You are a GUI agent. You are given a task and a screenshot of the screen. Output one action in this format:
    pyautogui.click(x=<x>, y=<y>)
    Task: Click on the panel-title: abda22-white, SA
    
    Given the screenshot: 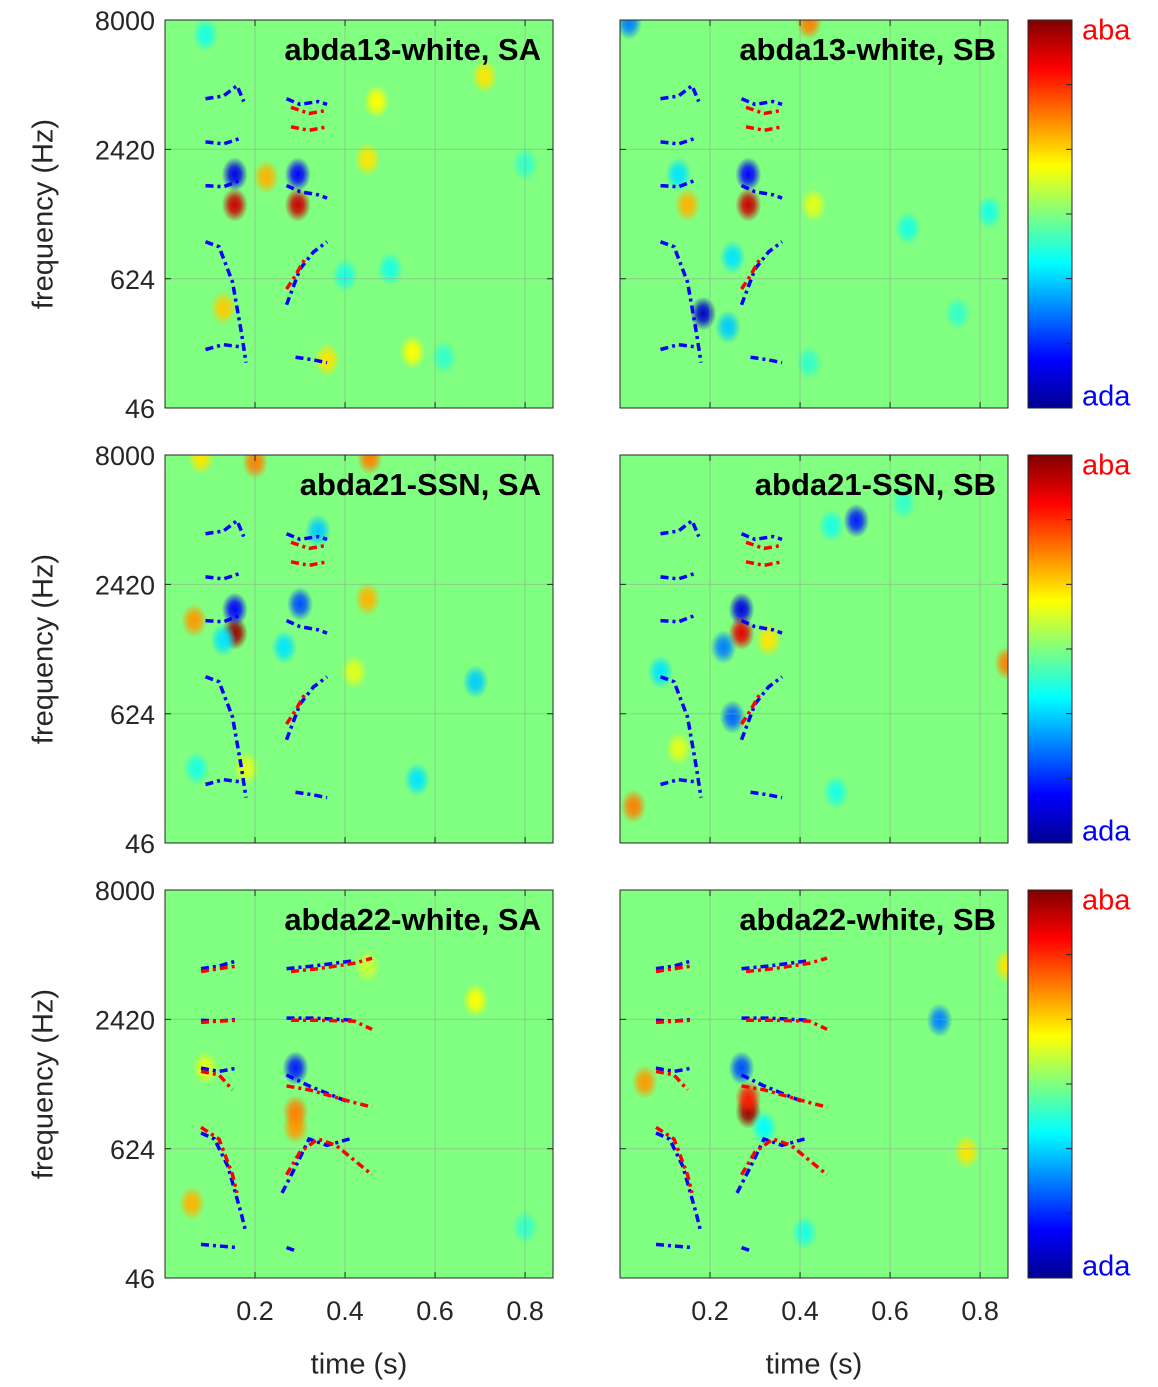 What is the action you would take?
    pyautogui.click(x=412, y=919)
    